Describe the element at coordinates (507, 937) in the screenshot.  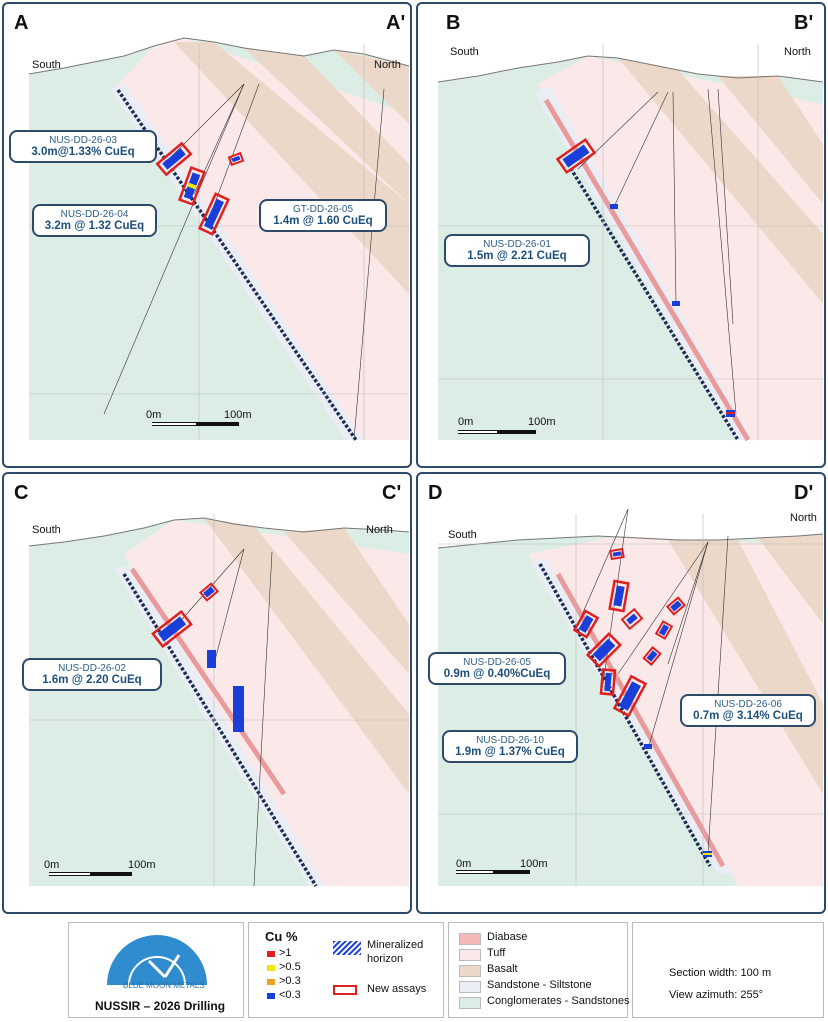
I see `rock-label: Diabase` at that location.